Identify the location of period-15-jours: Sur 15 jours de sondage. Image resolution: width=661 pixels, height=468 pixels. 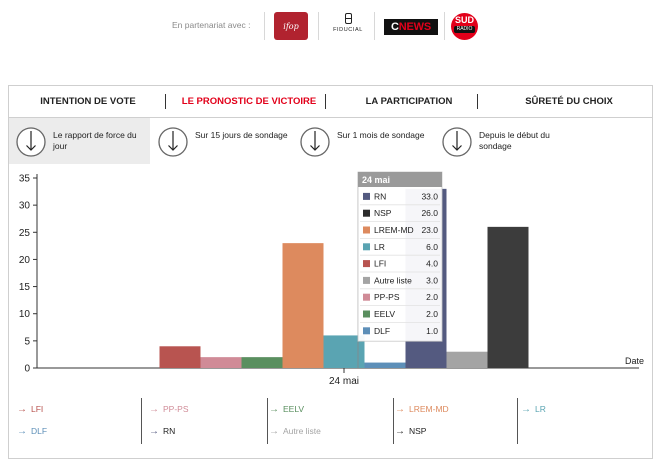
(221, 141).